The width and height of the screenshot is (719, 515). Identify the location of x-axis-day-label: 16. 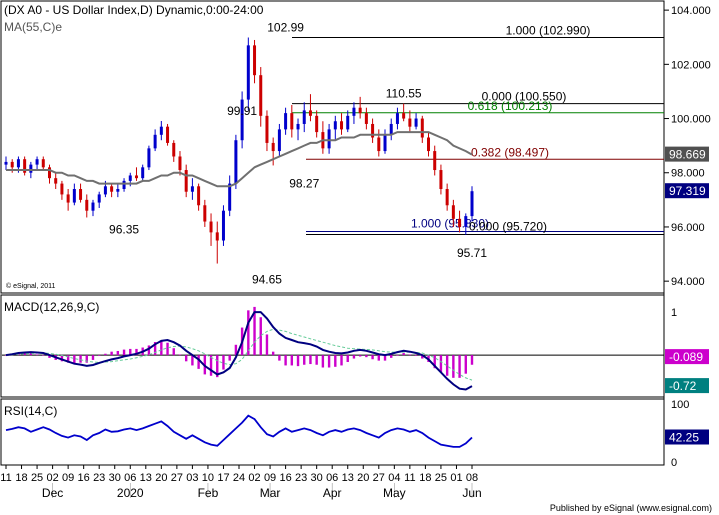
(285, 478).